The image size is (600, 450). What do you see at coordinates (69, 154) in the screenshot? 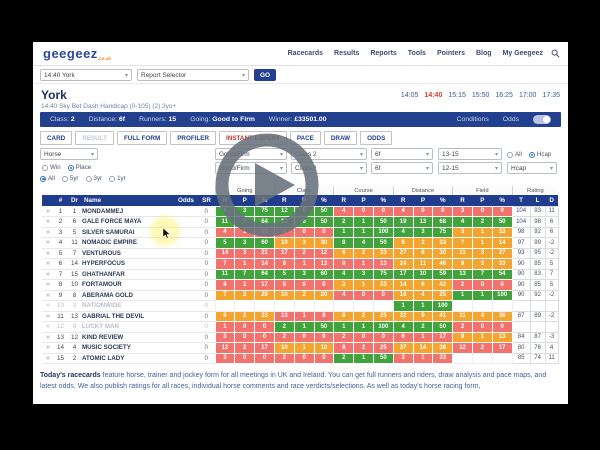
I see `horse-filter-select: Horse ▾` at bounding box center [69, 154].